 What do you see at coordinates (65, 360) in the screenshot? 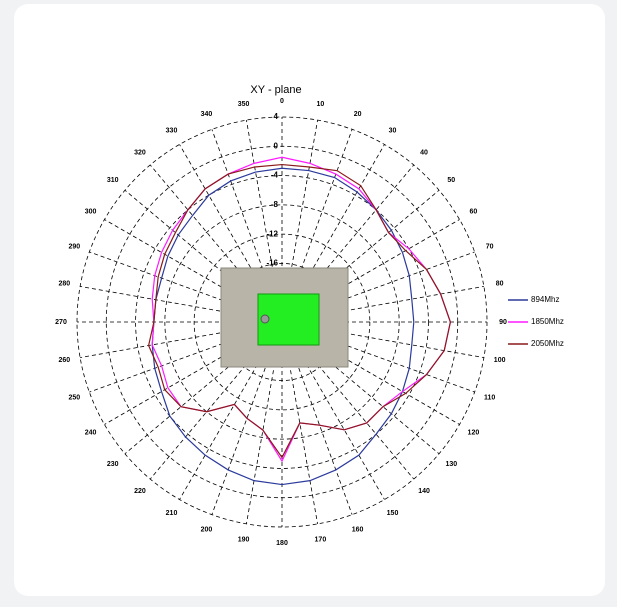
I see `angle-label: 260` at bounding box center [65, 360].